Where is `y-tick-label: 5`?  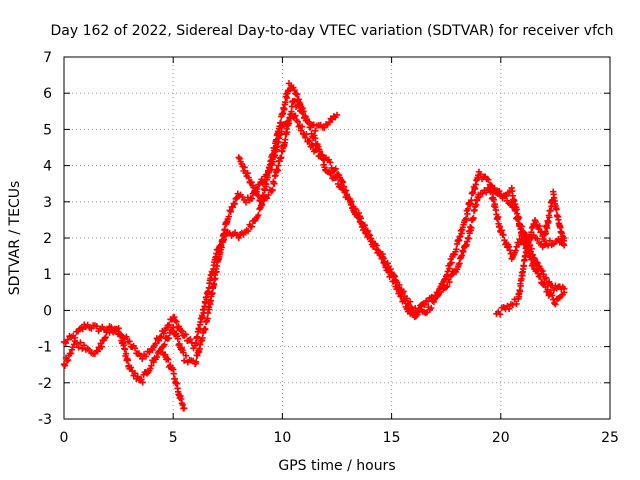
y-tick-label: 5 is located at coordinates (47, 130).